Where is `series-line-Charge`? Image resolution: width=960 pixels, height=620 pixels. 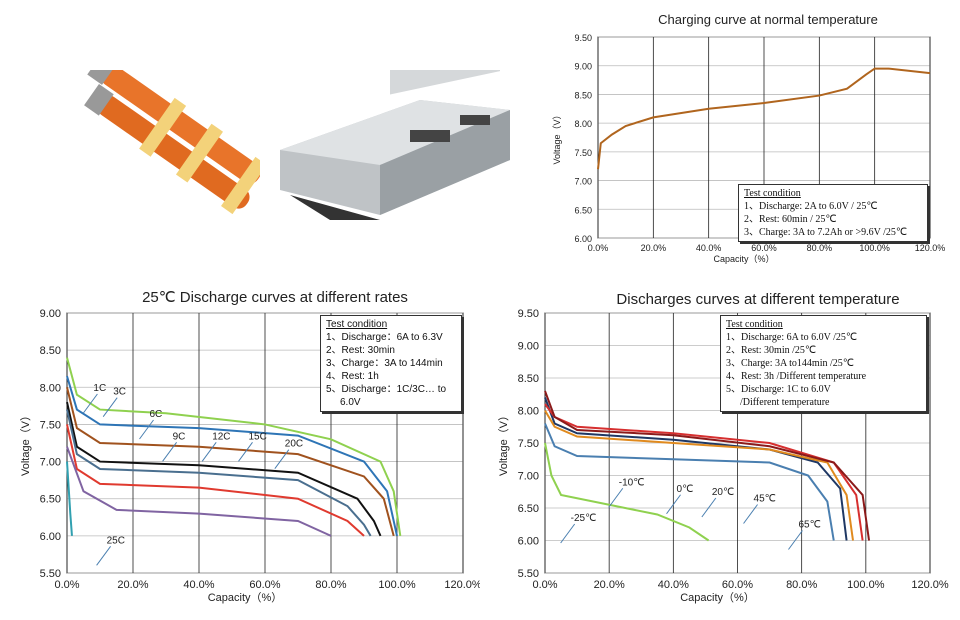
series-line-Charge is located at coordinates (764, 118).